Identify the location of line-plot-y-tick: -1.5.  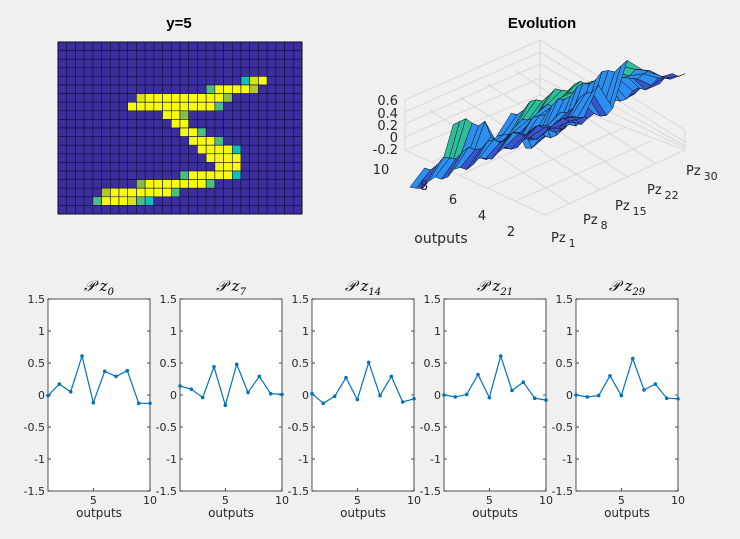
(562, 491).